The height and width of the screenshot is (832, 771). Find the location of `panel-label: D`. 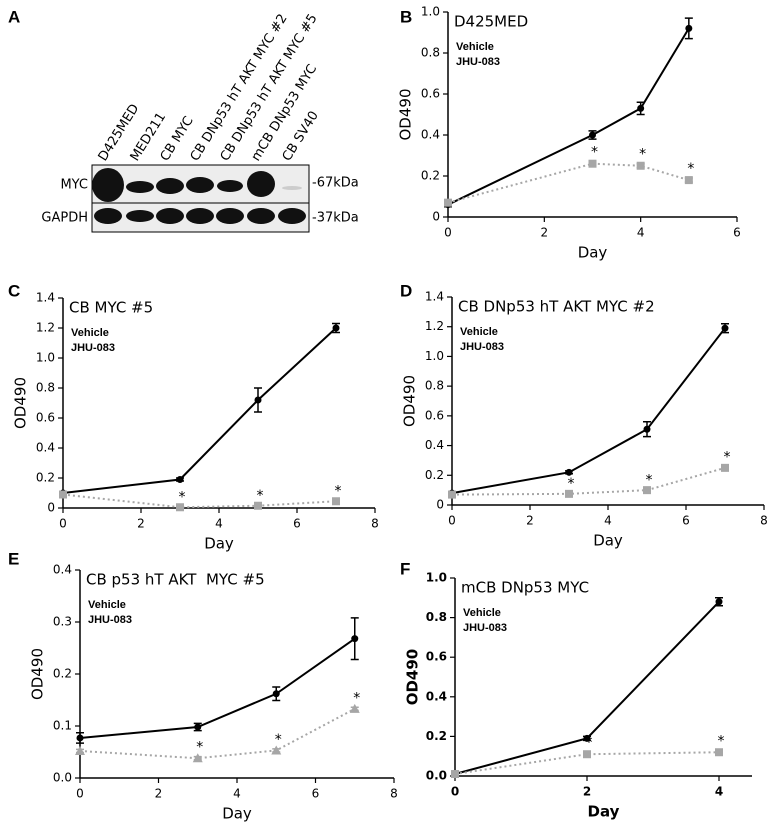

panel-label: D is located at coordinates (406, 290).